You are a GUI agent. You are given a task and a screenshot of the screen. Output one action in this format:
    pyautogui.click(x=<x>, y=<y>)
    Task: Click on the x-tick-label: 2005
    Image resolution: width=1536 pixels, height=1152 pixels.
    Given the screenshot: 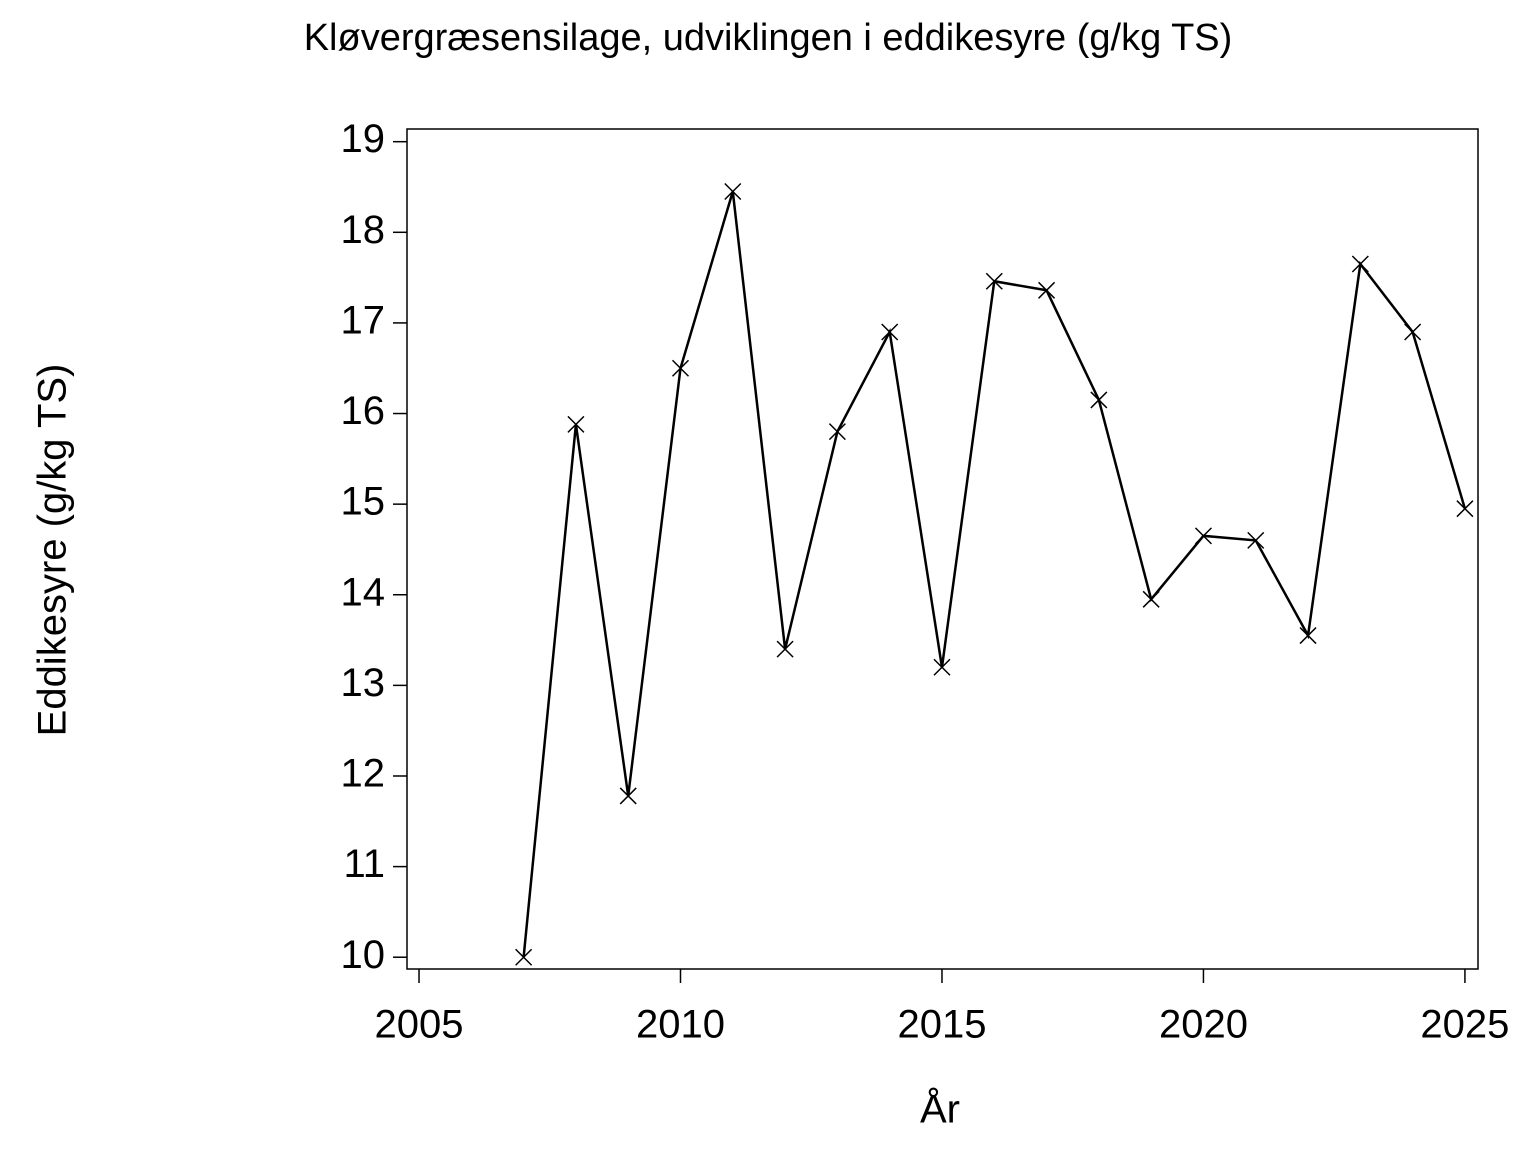 What is the action you would take?
    pyautogui.click(x=419, y=1025)
    